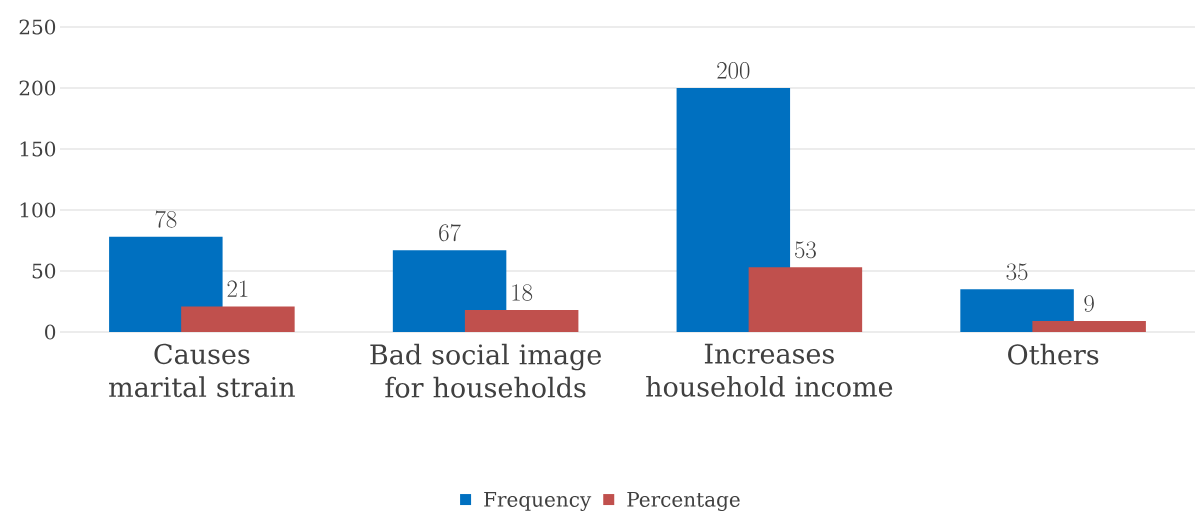  I want to click on legend-label: Frequency, so click(538, 502).